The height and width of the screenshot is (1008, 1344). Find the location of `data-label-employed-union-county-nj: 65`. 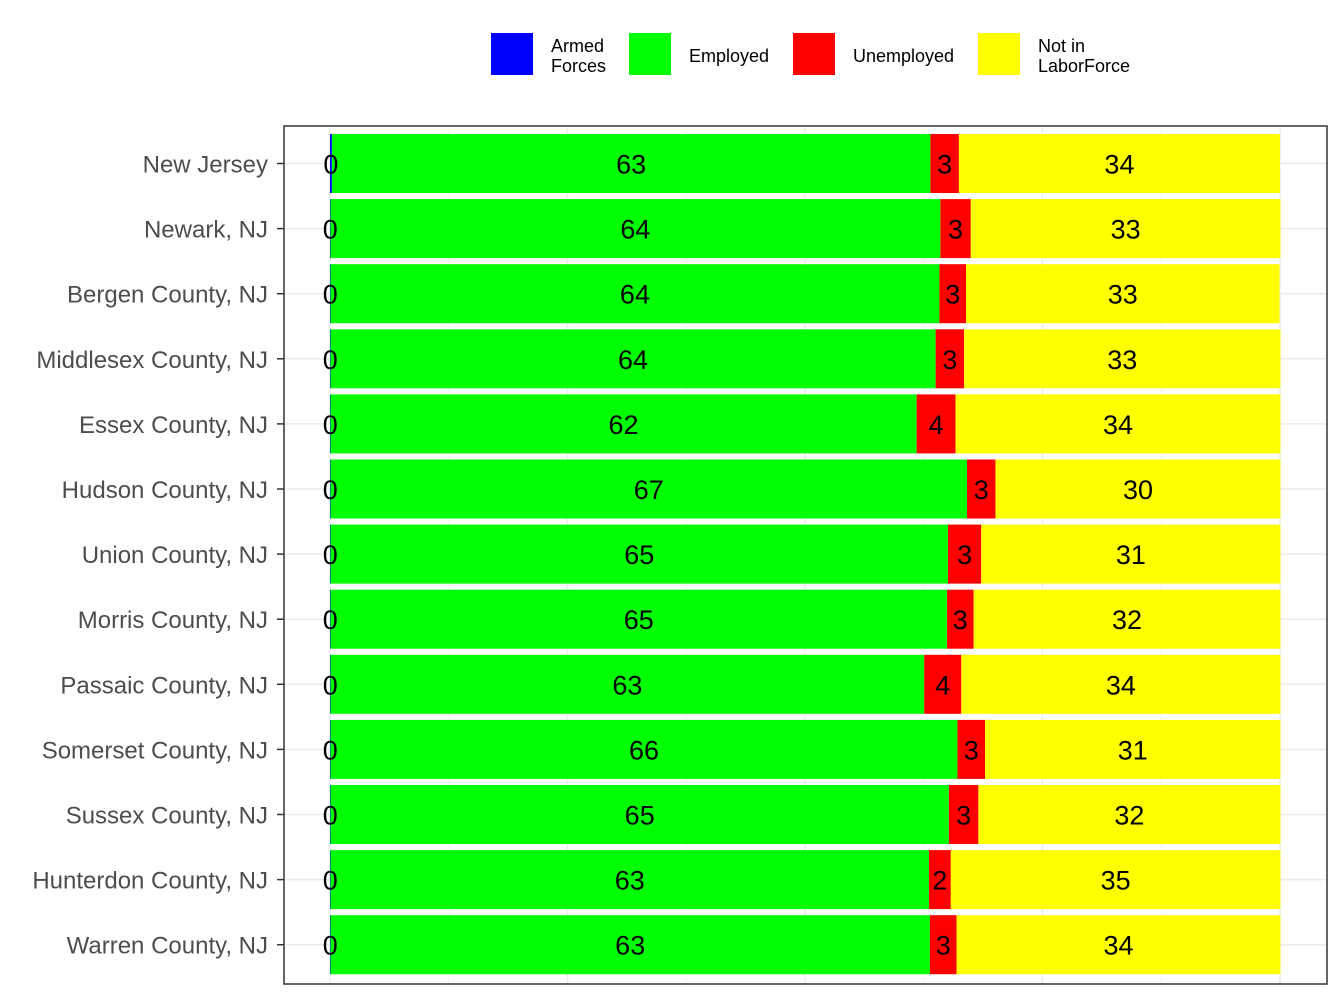

data-label-employed-union-county-nj: 65 is located at coordinates (639, 555).